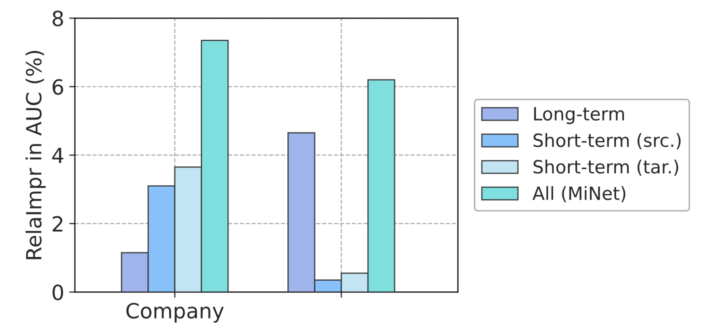 The width and height of the screenshot is (720, 330). Describe the element at coordinates (606, 168) in the screenshot. I see `legend-label: Short-term (tar.)` at that location.